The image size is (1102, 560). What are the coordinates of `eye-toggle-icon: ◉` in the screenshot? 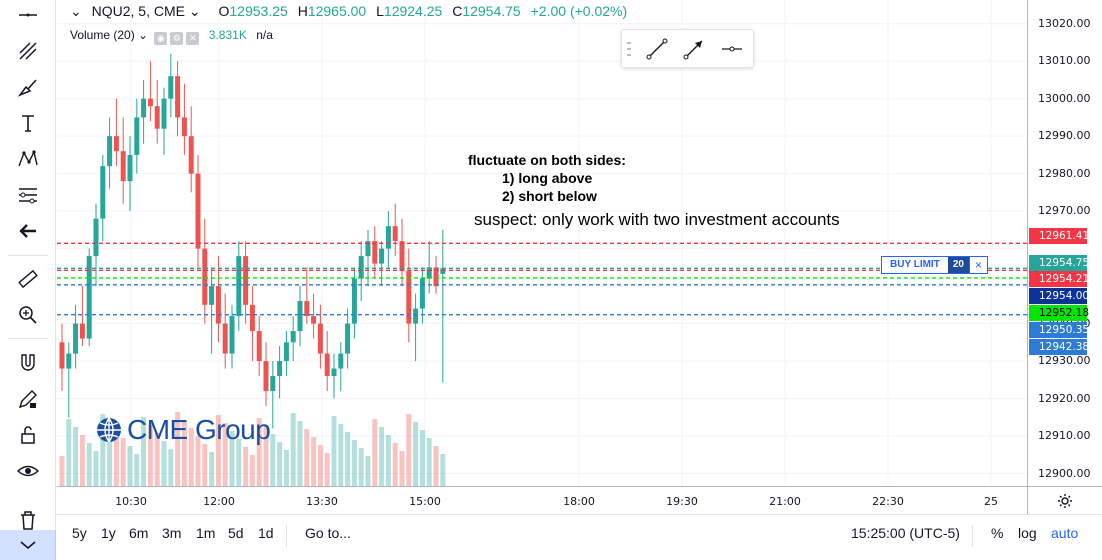 It's located at (161, 38).